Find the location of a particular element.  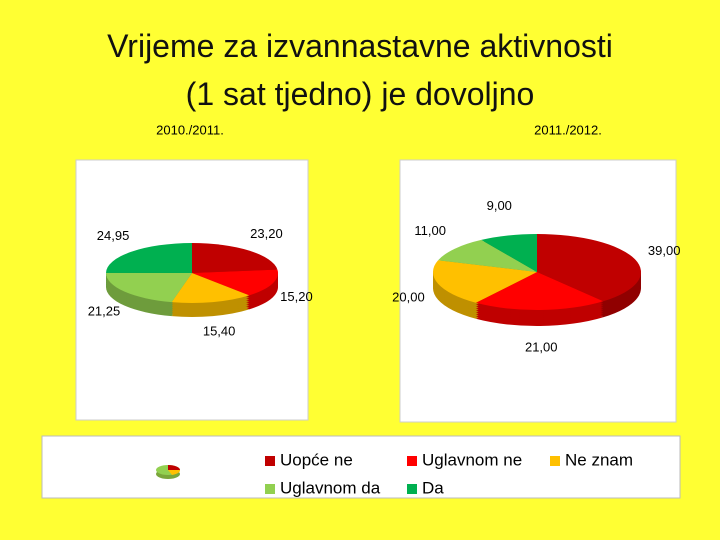

data-label: 15,20 is located at coordinates (296, 296).